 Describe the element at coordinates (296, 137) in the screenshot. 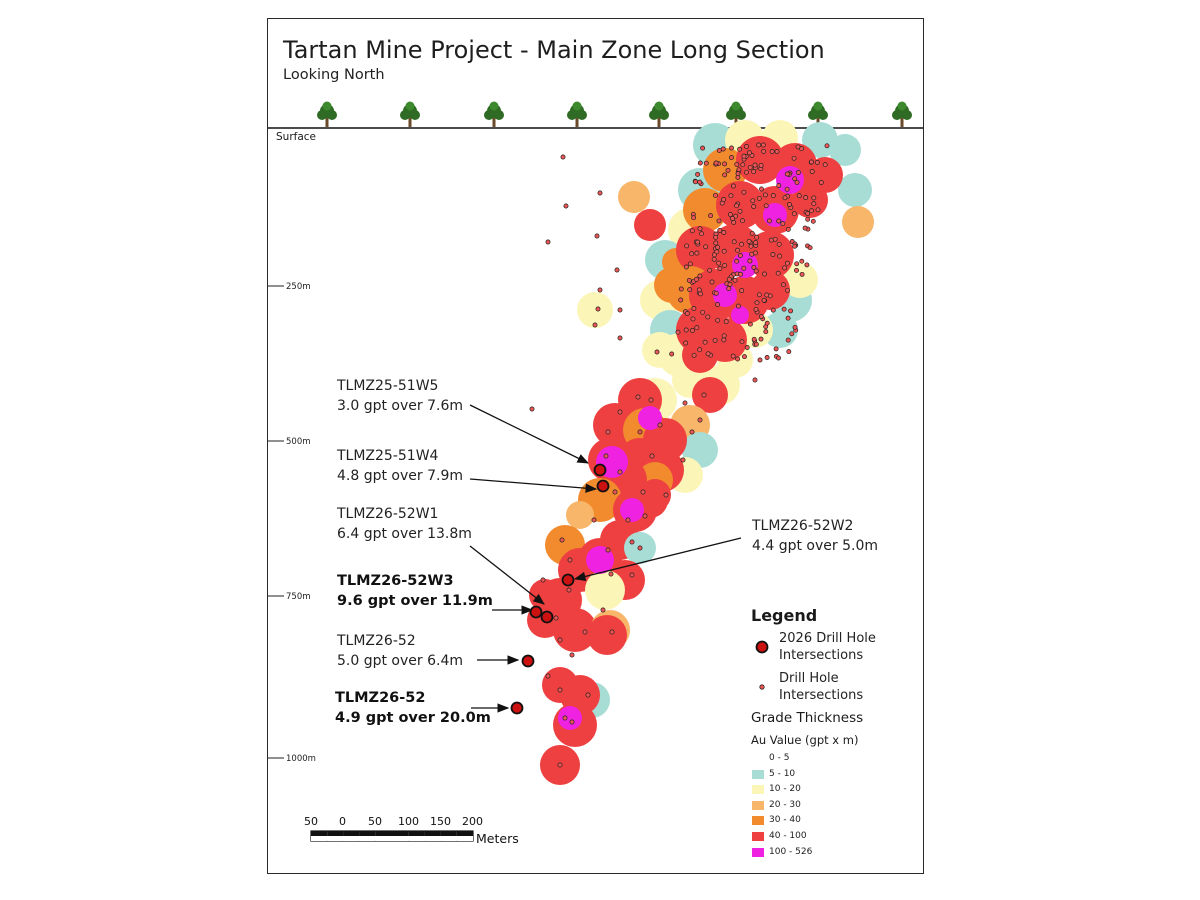

I see `surface-label: Surface` at that location.